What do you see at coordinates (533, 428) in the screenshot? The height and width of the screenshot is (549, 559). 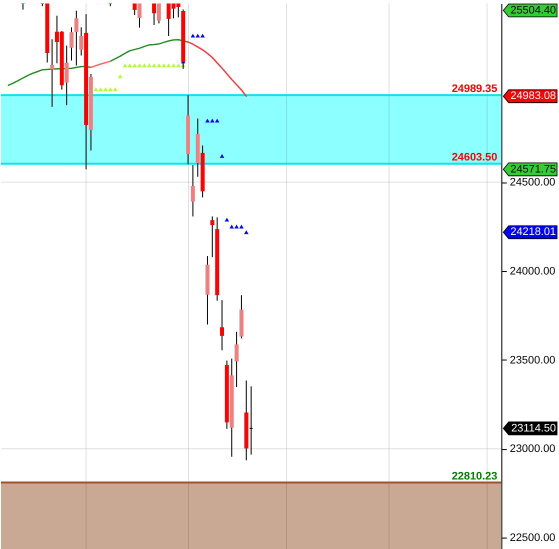 I see `text: 23114.50` at bounding box center [533, 428].